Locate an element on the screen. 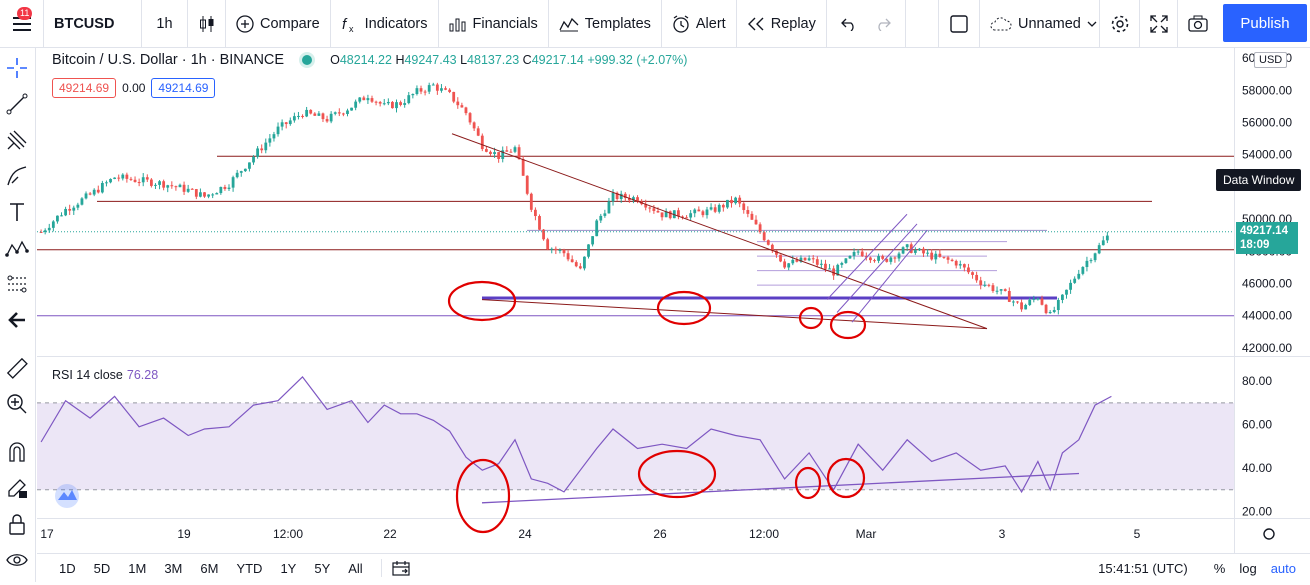  rsi-legend: RSI 14 close 76.28 is located at coordinates (105, 375).